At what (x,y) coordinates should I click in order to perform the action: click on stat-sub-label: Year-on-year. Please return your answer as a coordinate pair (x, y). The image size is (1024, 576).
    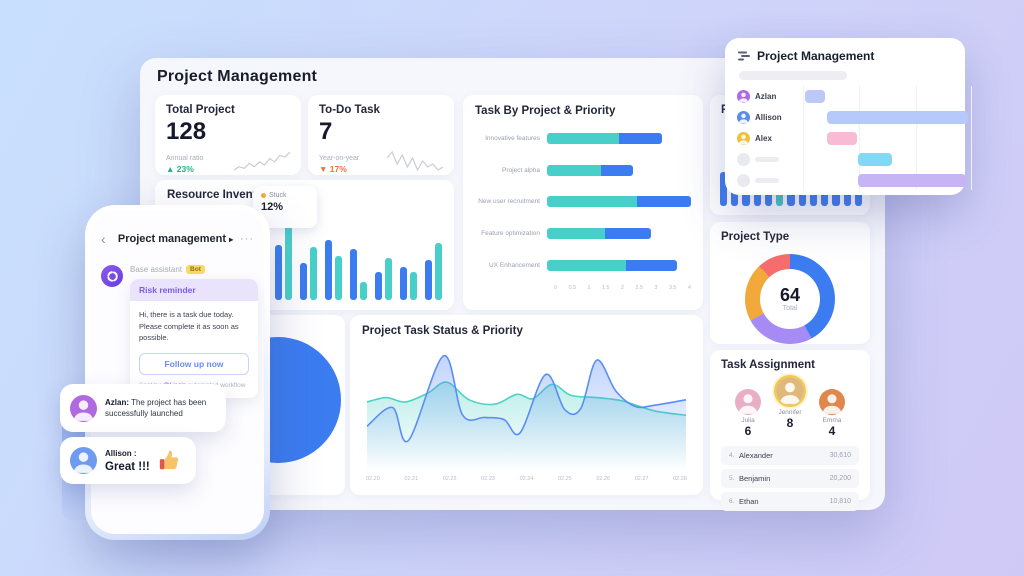
    Looking at the image, I should click on (339, 158).